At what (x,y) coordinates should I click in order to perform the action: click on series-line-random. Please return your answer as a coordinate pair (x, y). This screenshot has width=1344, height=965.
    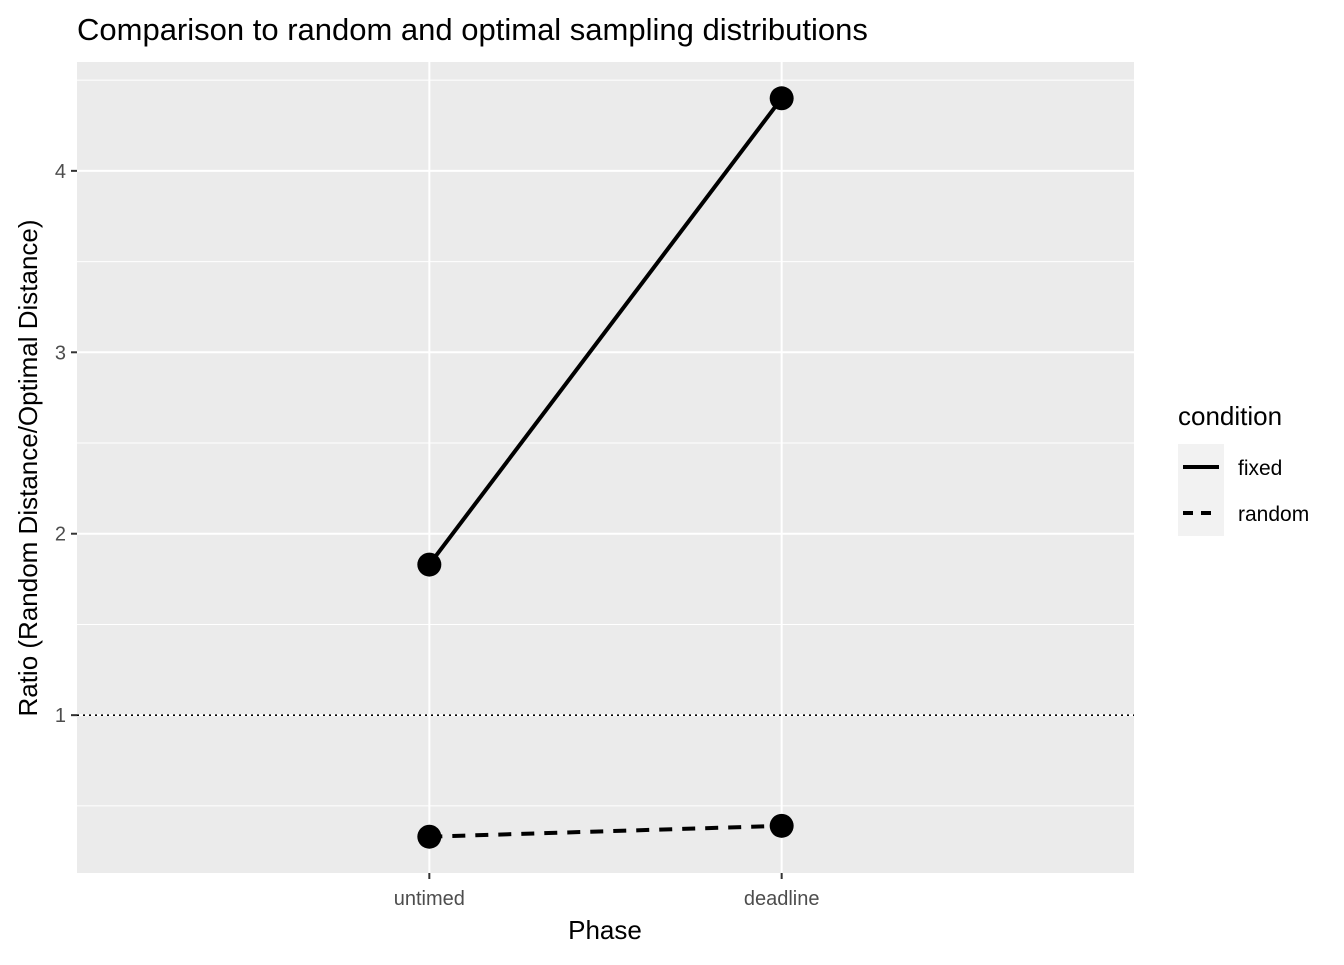
    Looking at the image, I should click on (605, 831).